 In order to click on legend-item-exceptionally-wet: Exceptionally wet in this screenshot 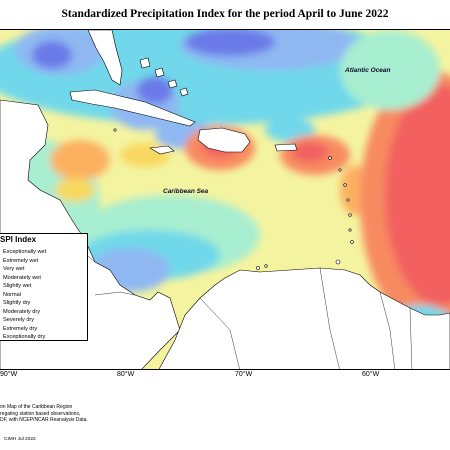, I will do `click(25, 252)`.